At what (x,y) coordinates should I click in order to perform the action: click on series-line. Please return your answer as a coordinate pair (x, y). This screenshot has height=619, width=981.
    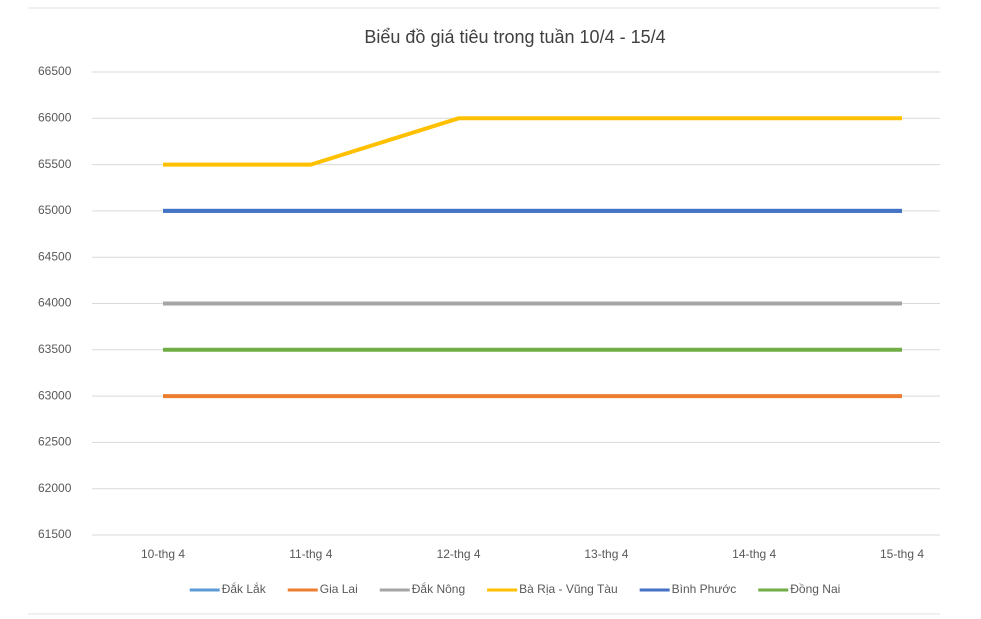
    Looking at the image, I should click on (532, 141).